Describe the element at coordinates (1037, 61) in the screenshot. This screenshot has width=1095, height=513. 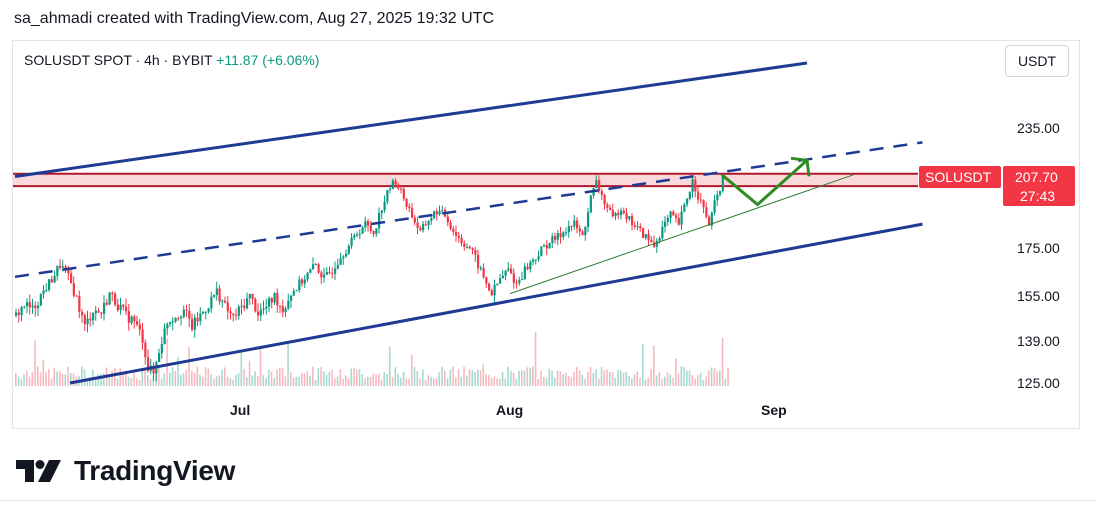
I see `currency-button: USDT` at that location.